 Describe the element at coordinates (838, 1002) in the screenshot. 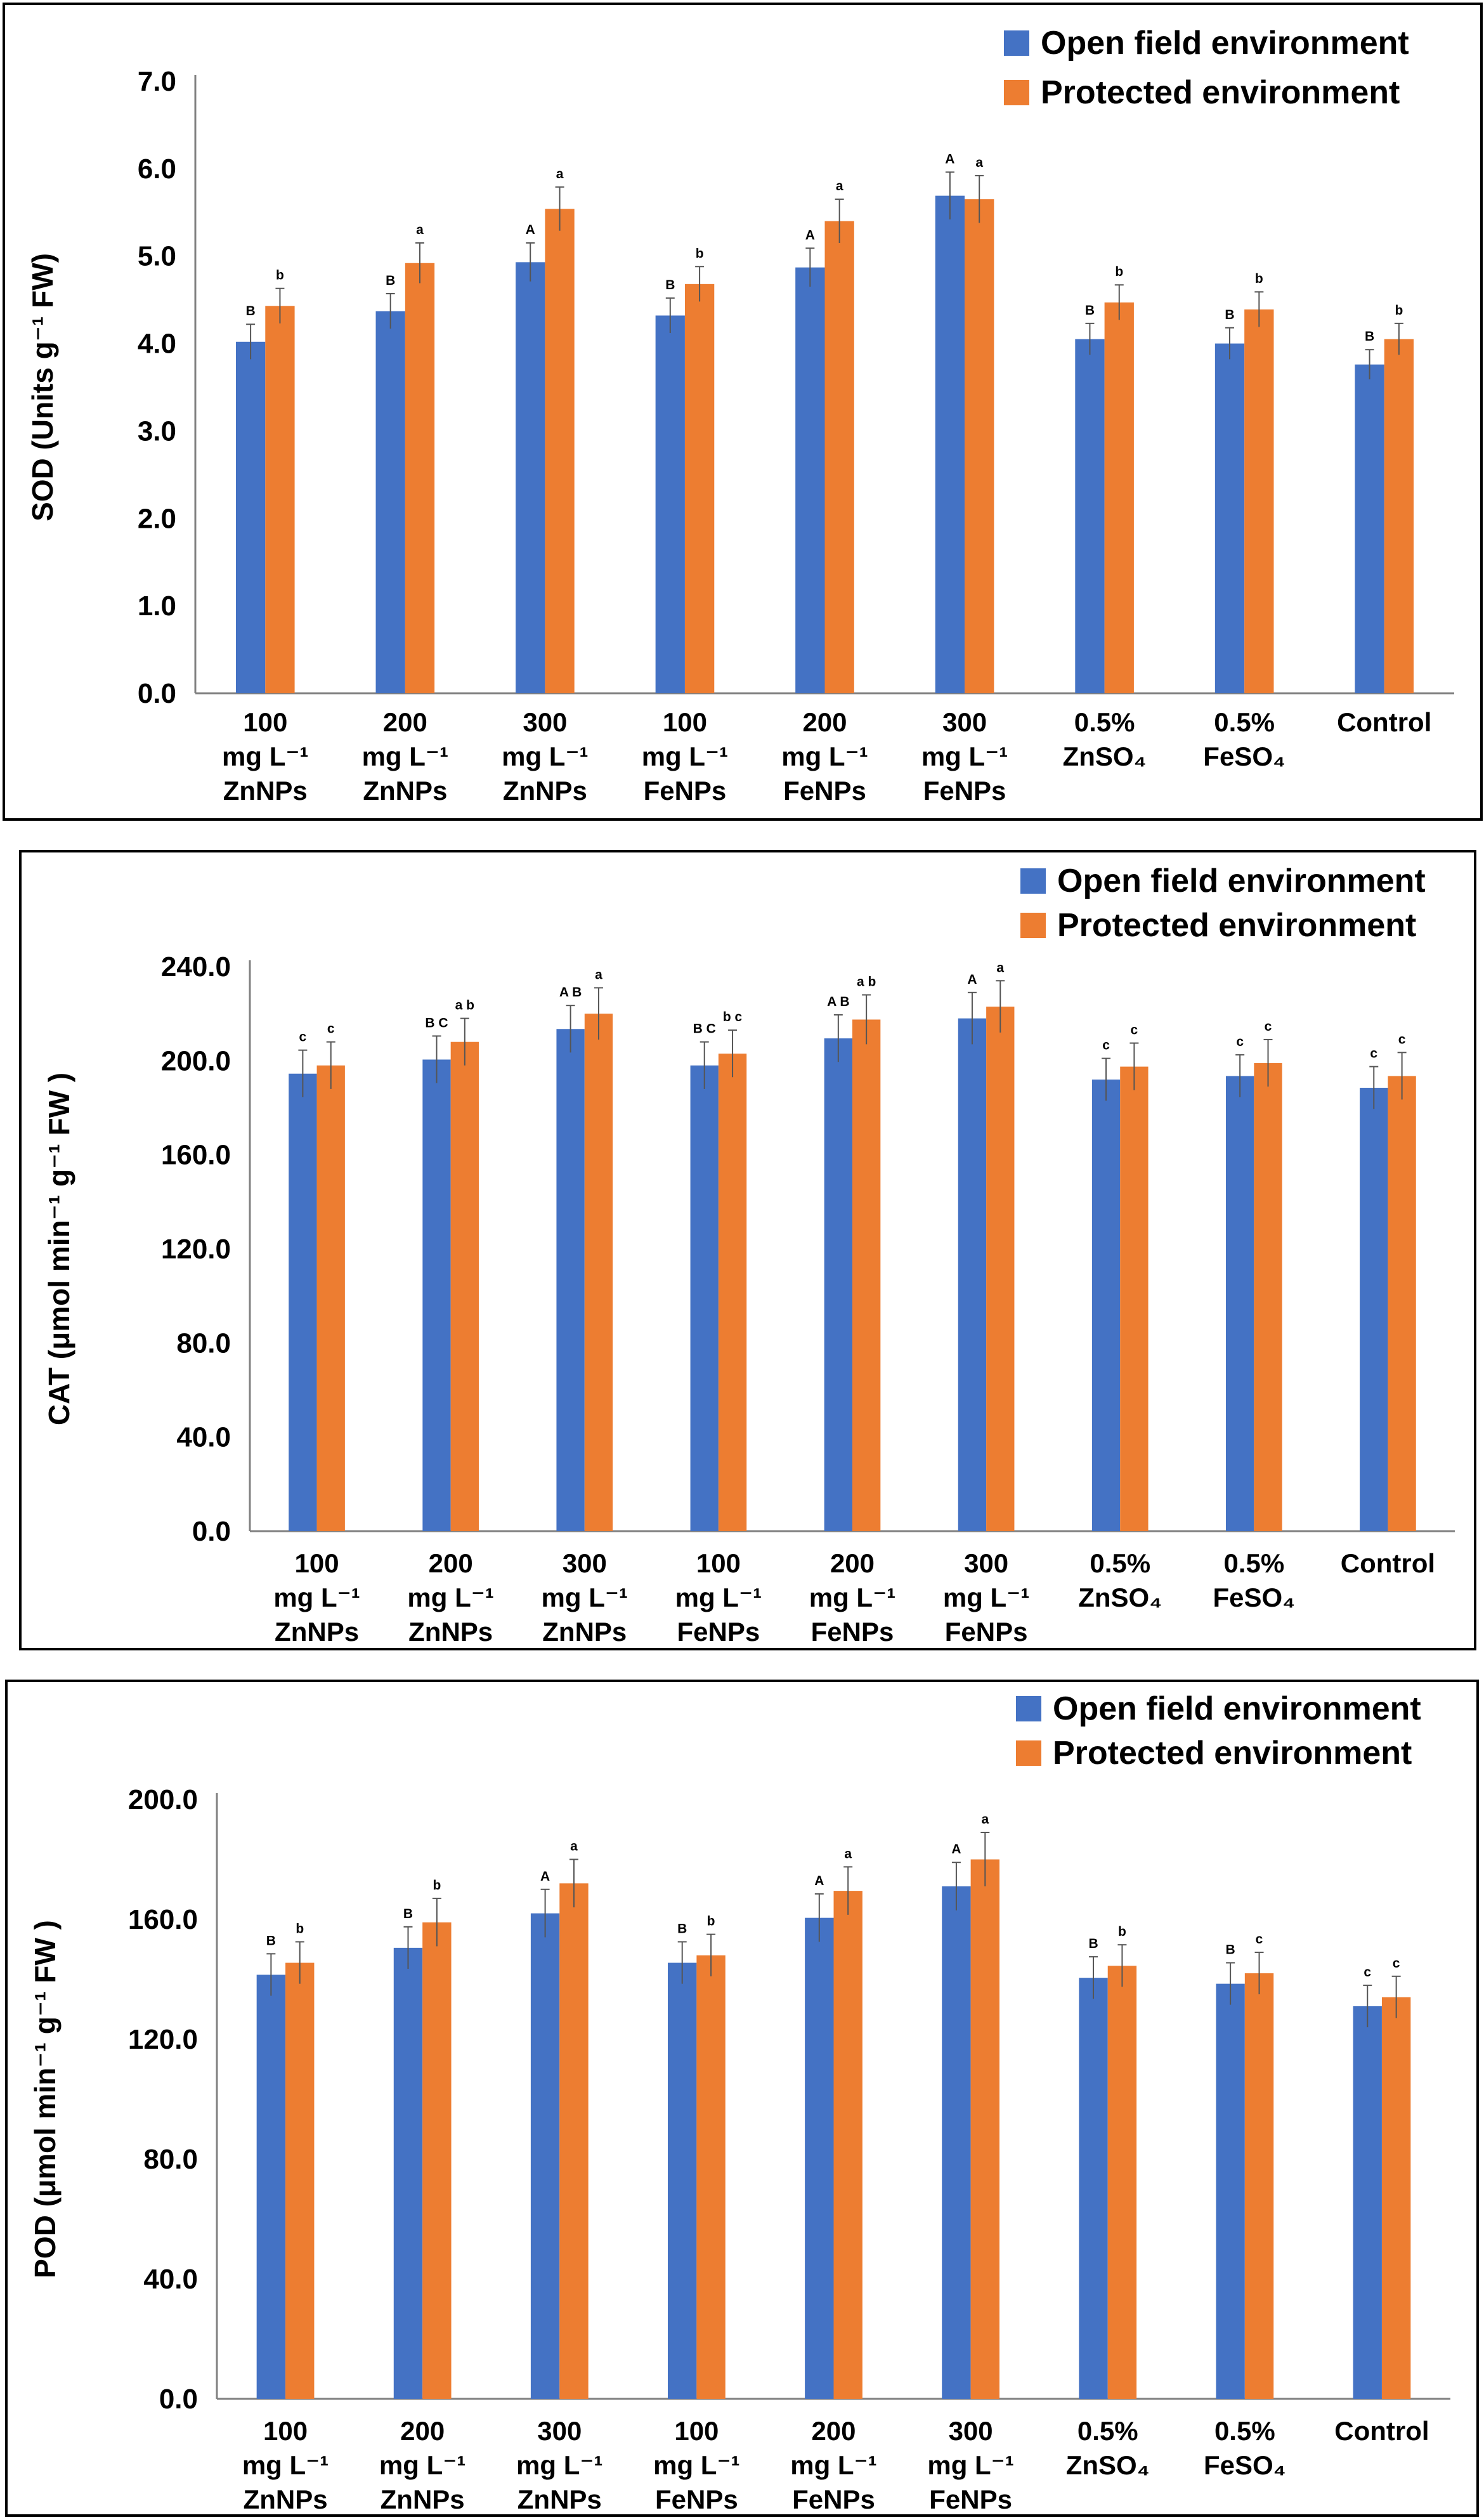

I see `significance-letter: A B` at that location.